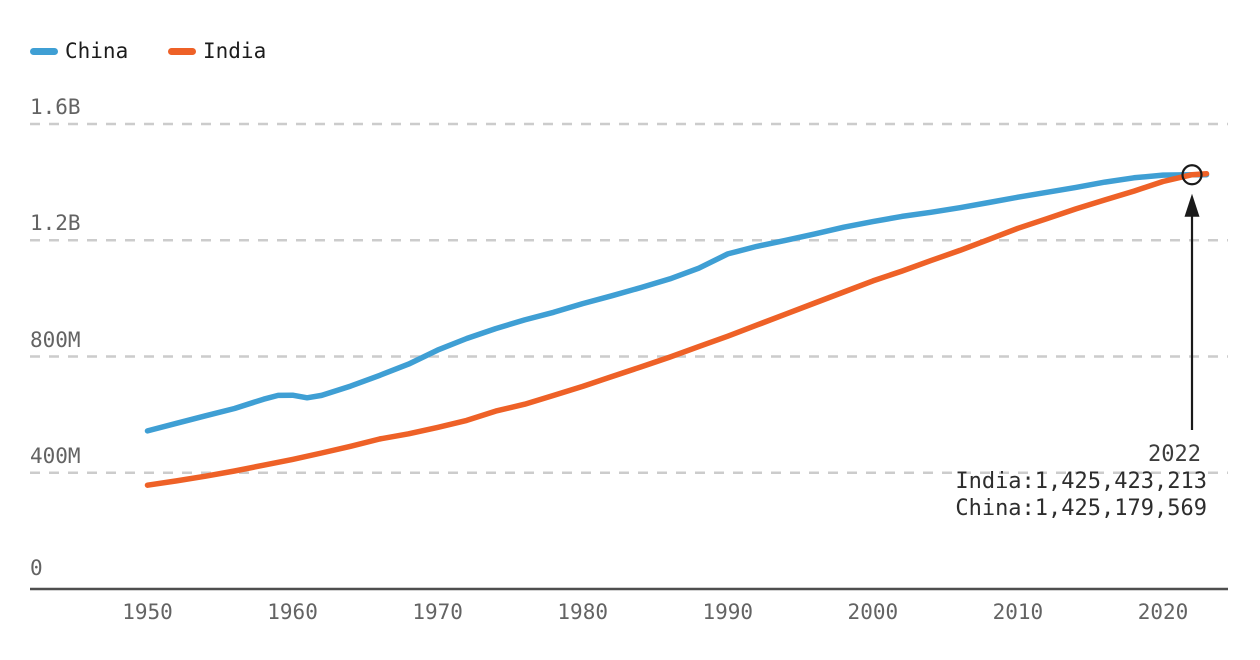 This screenshot has height=660, width=1260. What do you see at coordinates (55, 107) in the screenshot?
I see `y-tick-label-1.6B: 1.6B` at bounding box center [55, 107].